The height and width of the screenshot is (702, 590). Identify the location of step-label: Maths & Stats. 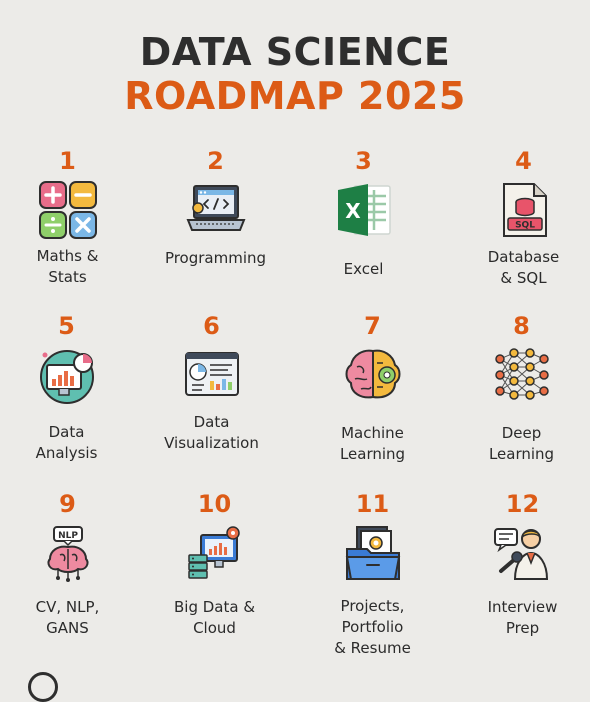
(67, 266).